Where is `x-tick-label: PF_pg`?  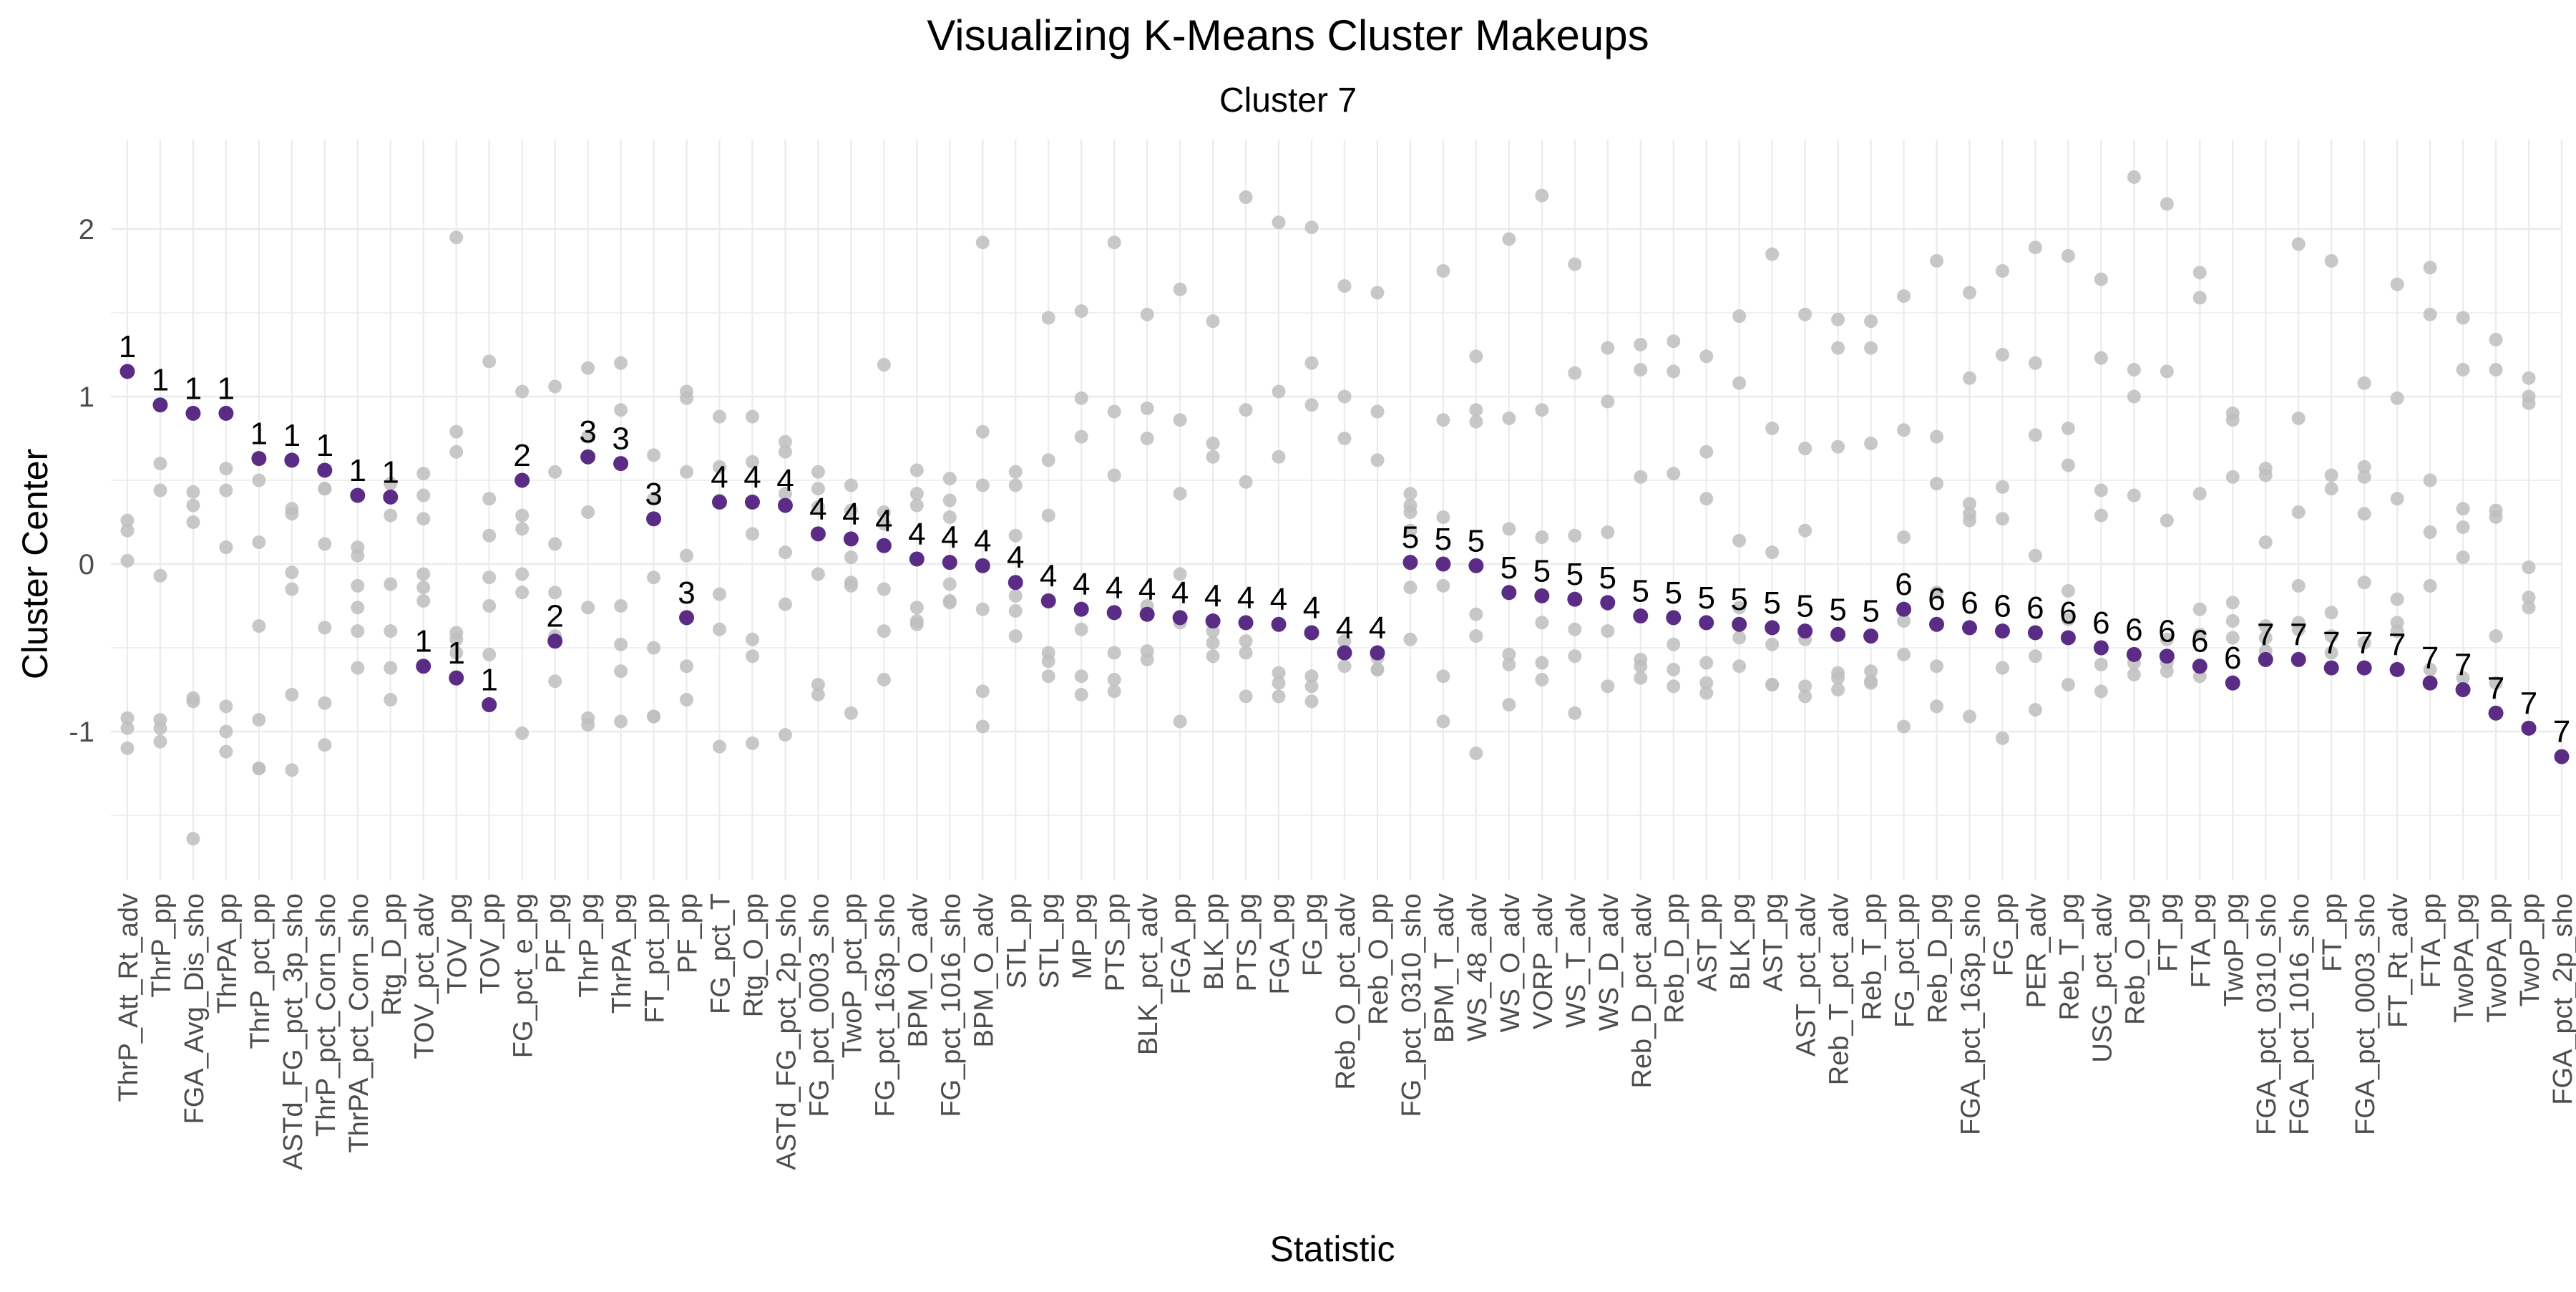 x-tick-label: PF_pg is located at coordinates (557, 933).